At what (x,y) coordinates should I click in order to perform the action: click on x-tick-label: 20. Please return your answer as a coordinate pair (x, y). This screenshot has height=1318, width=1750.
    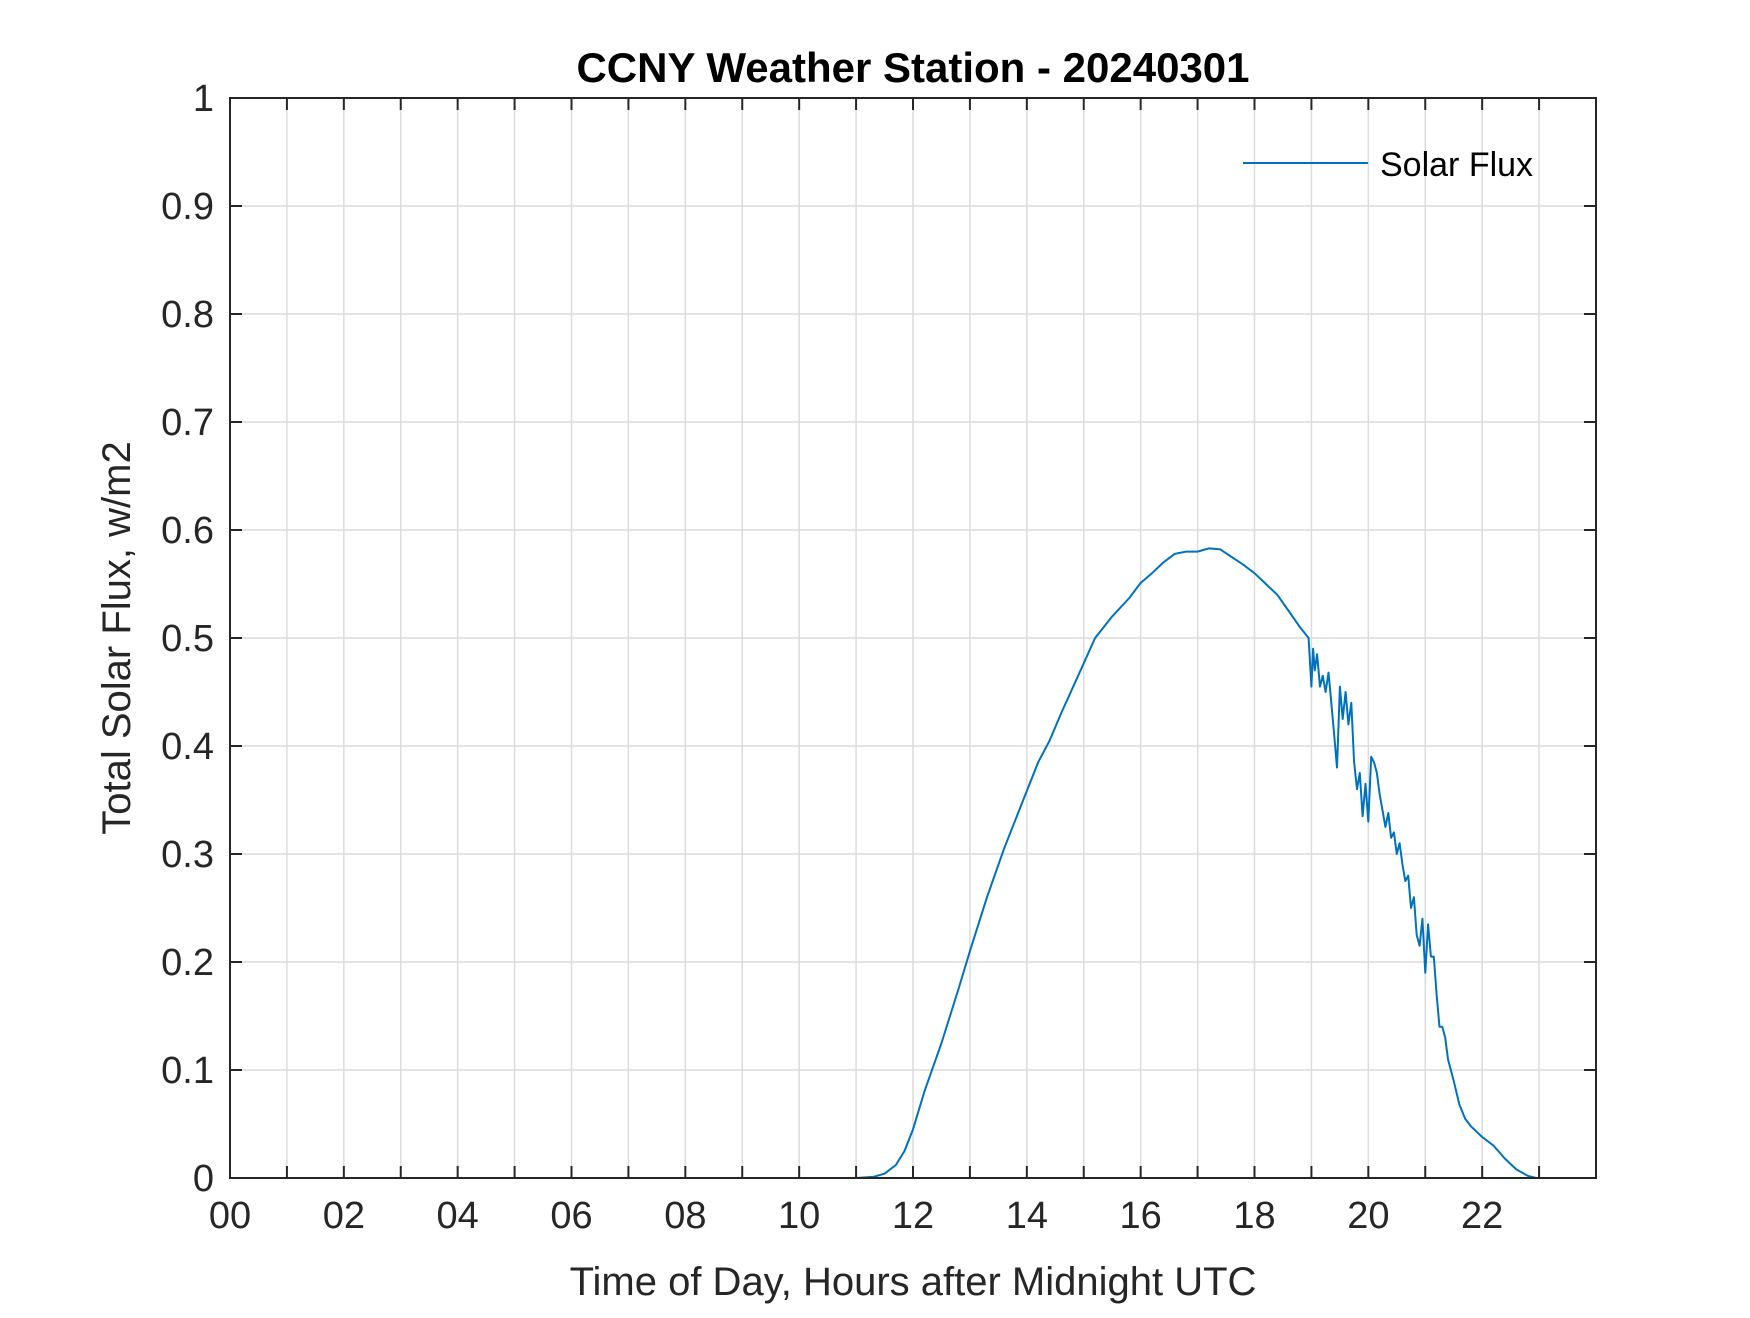
    Looking at the image, I should click on (1368, 1216).